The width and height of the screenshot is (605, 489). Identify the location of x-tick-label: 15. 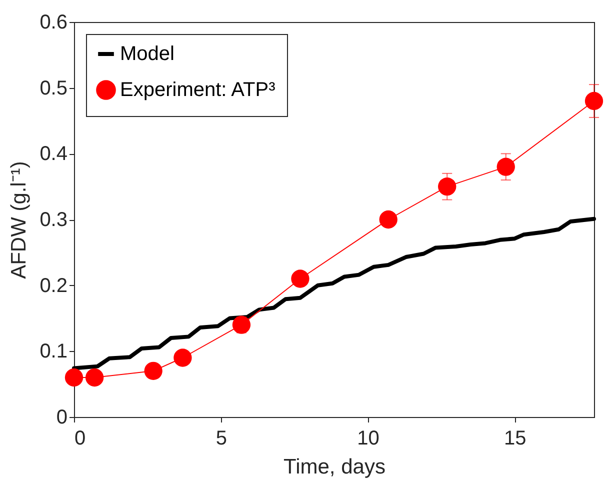
(515, 439).